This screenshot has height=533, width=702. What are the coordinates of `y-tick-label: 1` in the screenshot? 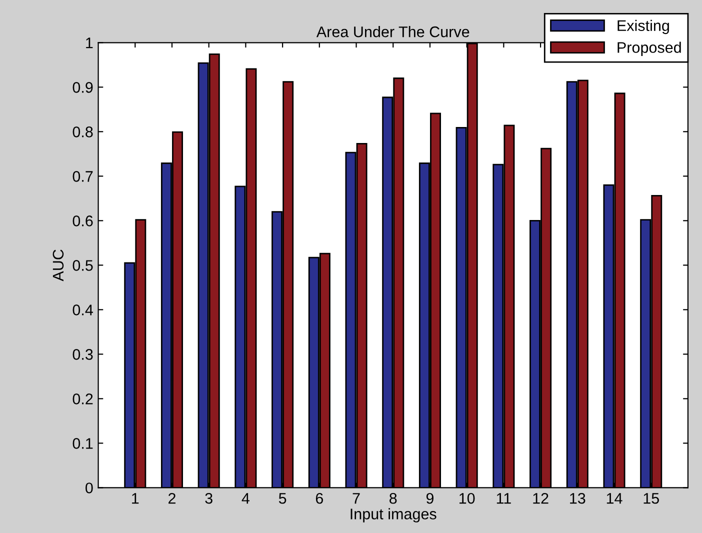 It's located at (89, 43).